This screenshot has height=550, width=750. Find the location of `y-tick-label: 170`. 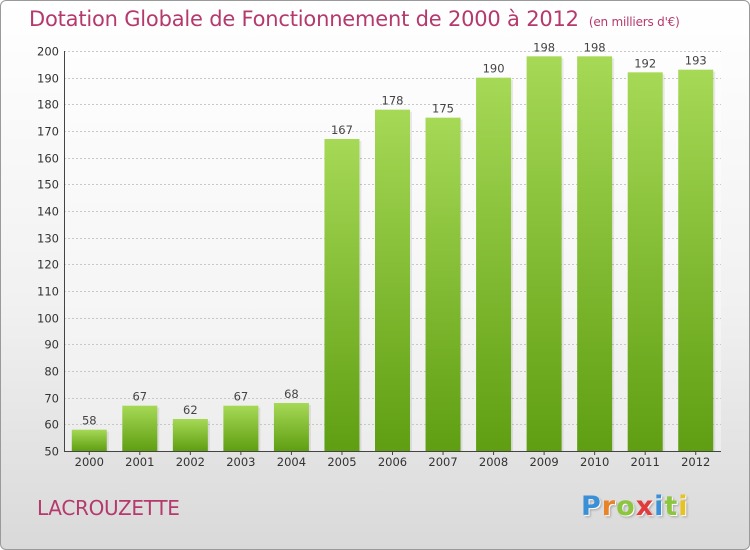

y-tick-label: 170 is located at coordinates (48, 132).